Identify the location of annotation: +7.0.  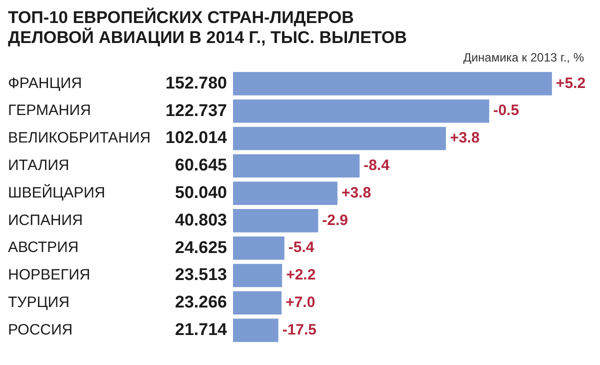
(301, 303).